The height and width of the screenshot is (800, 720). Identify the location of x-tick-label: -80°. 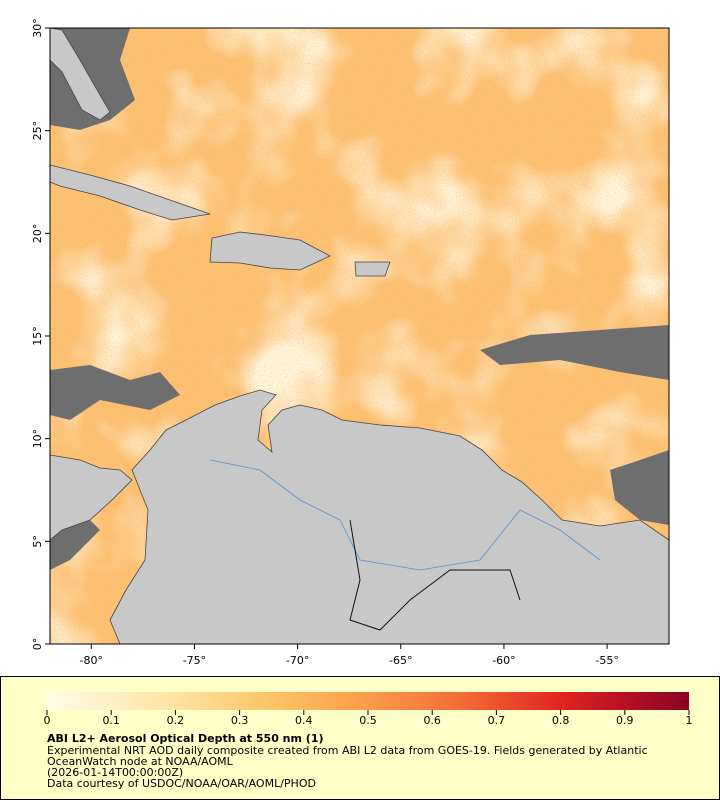
(91, 660).